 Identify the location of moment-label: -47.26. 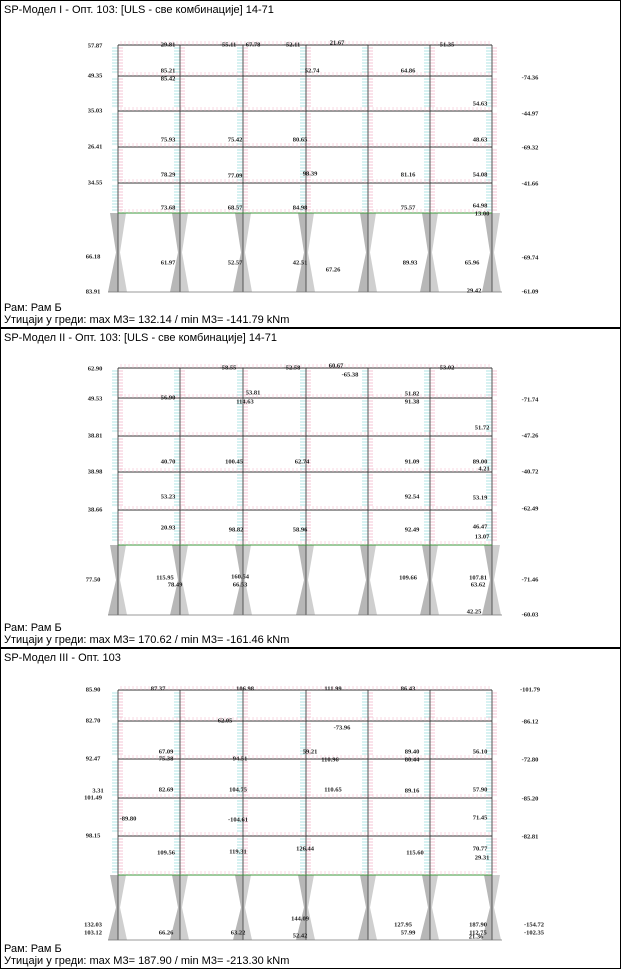
(531, 435).